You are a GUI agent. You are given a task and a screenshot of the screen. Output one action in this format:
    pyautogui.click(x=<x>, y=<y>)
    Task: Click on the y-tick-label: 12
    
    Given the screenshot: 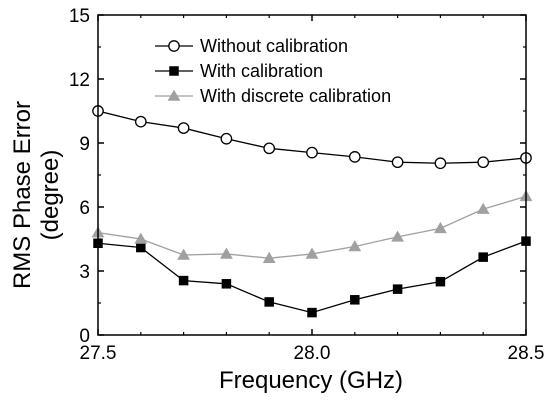 What is the action you would take?
    pyautogui.click(x=79, y=80)
    